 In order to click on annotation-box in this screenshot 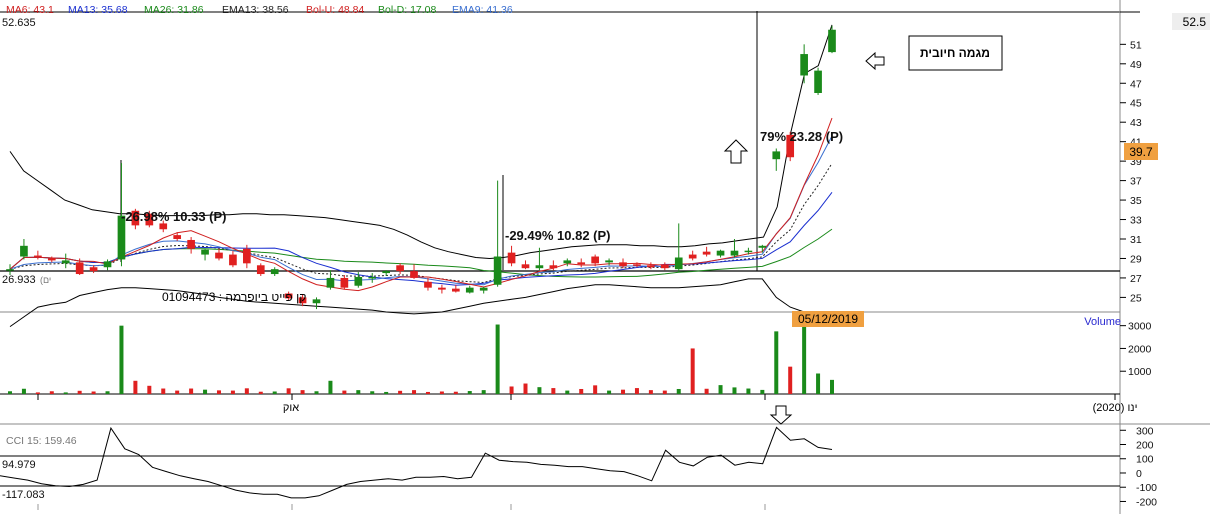, I will do `click(955, 53)`.